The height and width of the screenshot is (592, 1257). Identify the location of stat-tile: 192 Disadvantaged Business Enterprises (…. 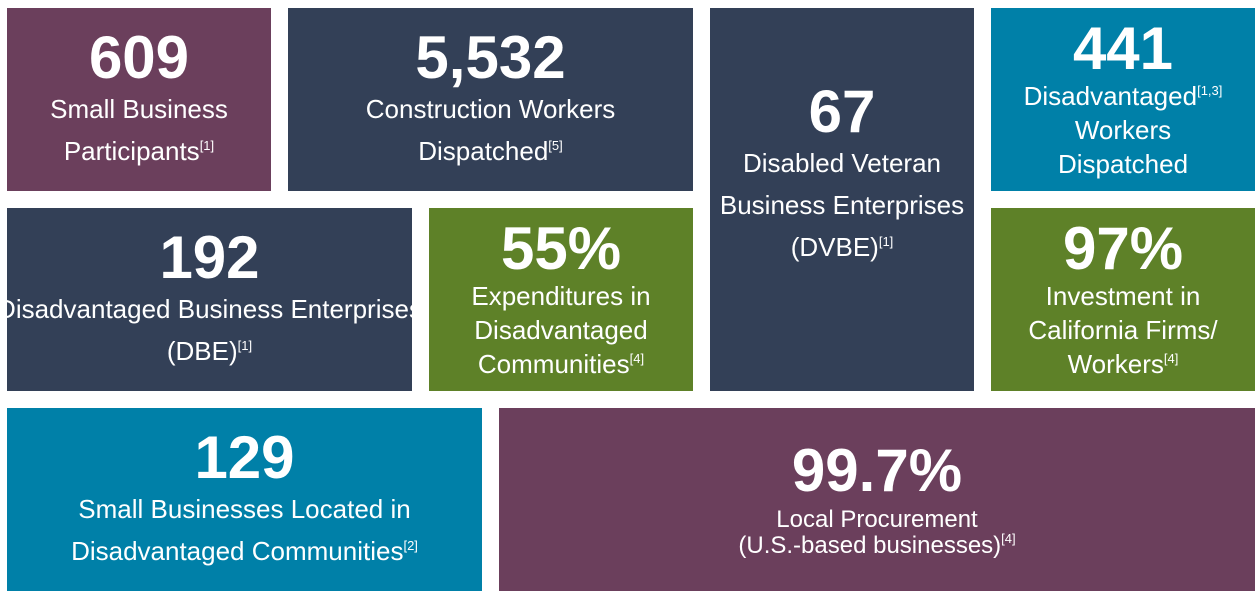
(211, 299).